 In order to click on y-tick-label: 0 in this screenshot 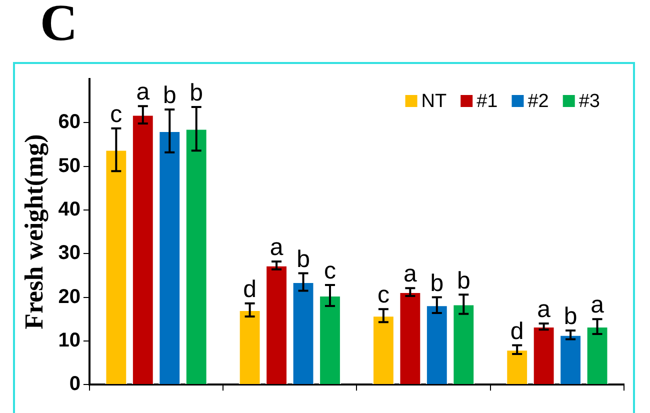, I will do `click(74, 384)`.